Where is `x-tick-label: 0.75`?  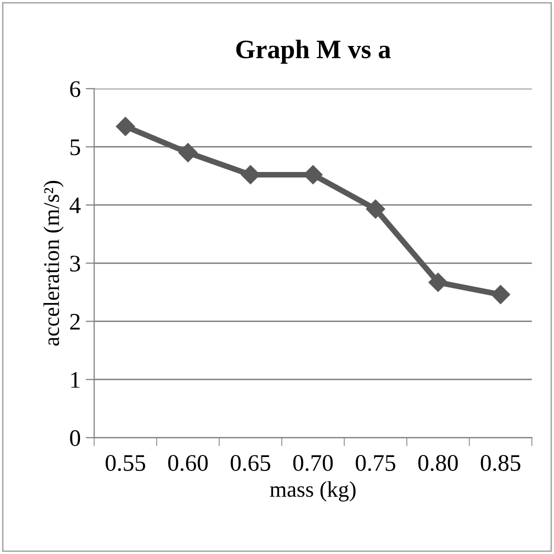 x-tick-label: 0.75 is located at coordinates (376, 463).